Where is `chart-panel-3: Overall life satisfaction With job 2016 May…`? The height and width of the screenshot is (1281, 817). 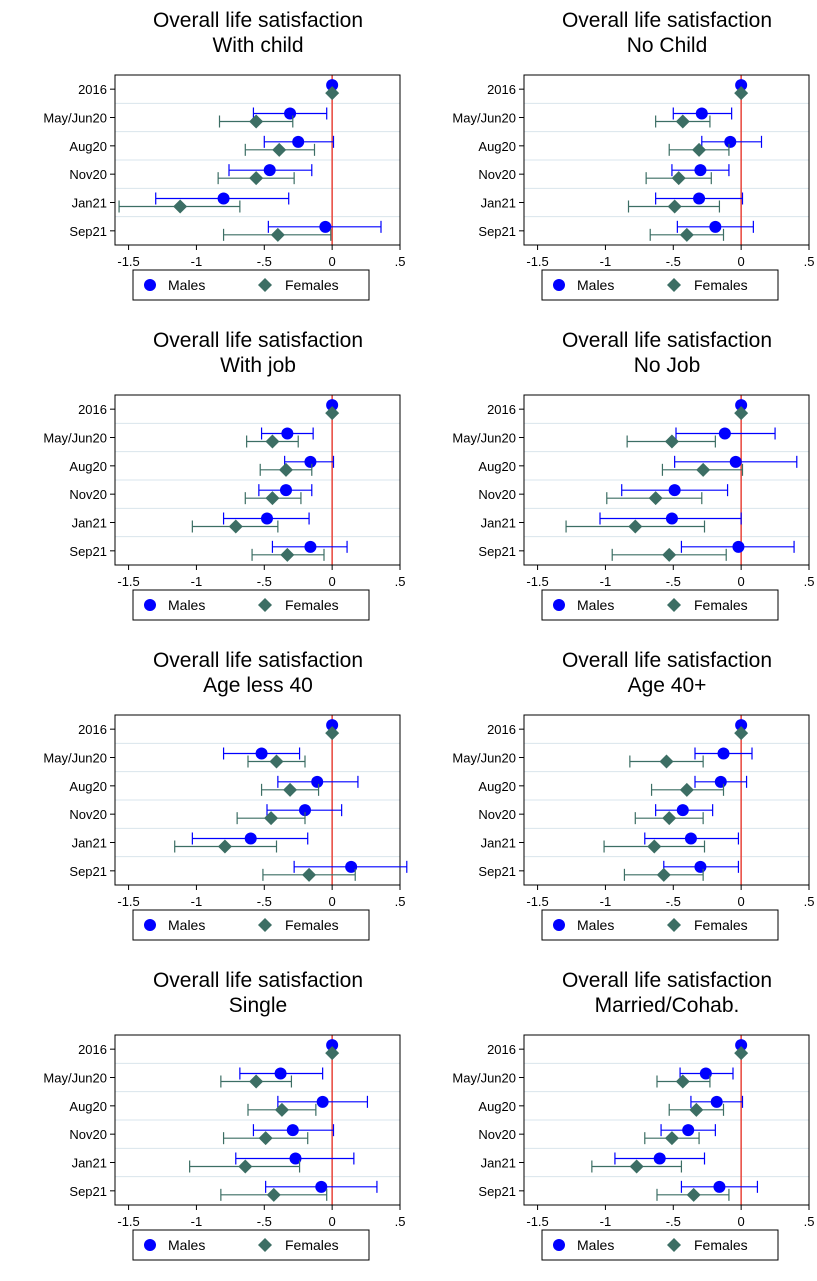
chart-panel-3: Overall life satisfaction With job 2016 May… is located at coordinates (204, 480).